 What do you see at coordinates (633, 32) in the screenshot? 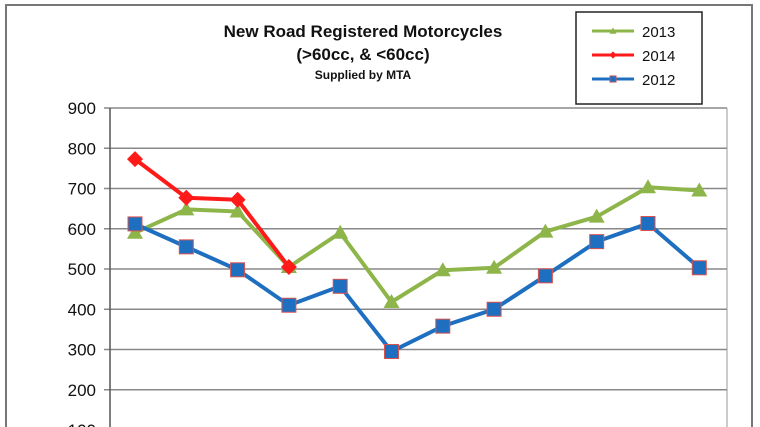
I see `legend-item-2013: 2013` at bounding box center [633, 32].